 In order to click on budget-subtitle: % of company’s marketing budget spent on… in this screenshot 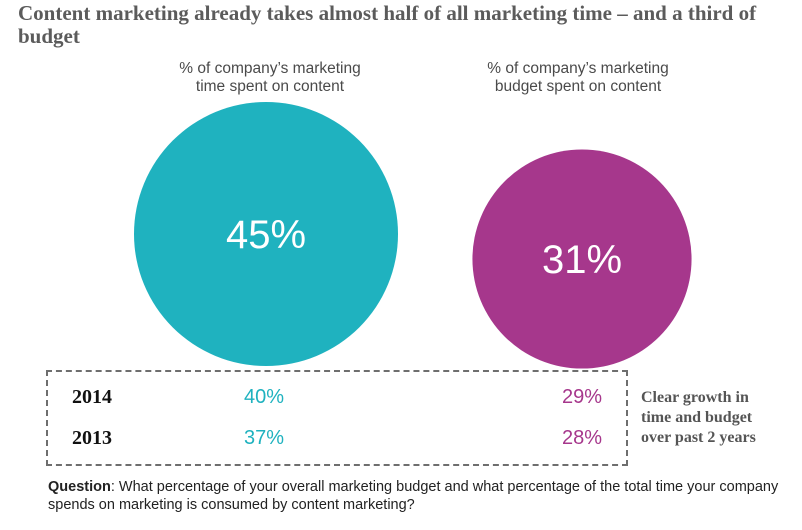, I will do `click(578, 78)`.